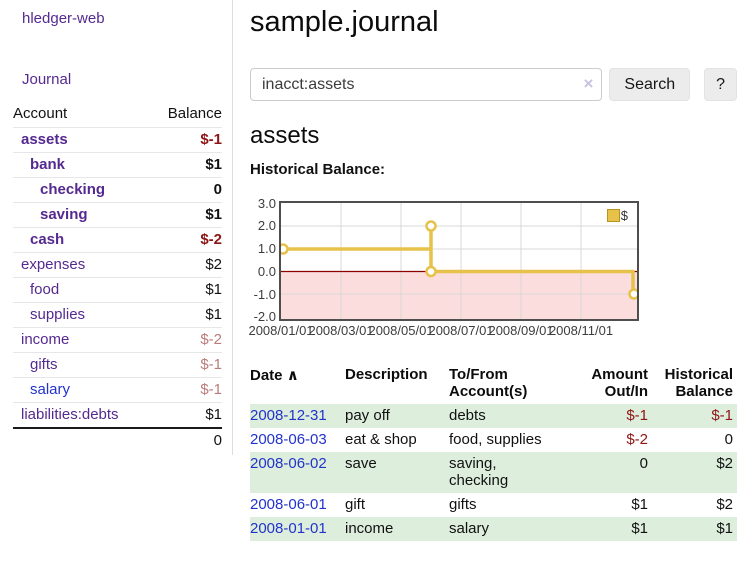 This screenshot has height=582, width=742. Describe the element at coordinates (463, 504) in the screenshot. I see `transaction-accounts: gifts` at that location.